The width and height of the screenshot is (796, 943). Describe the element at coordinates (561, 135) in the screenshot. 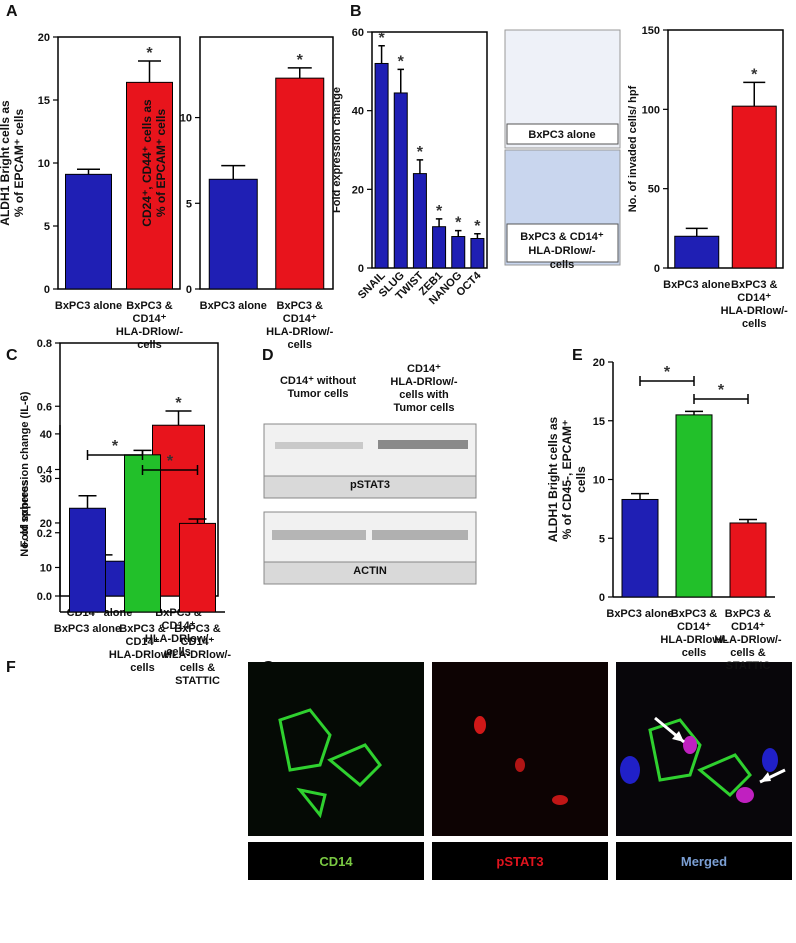

I see `image-caption: BxPC3 alone` at that location.